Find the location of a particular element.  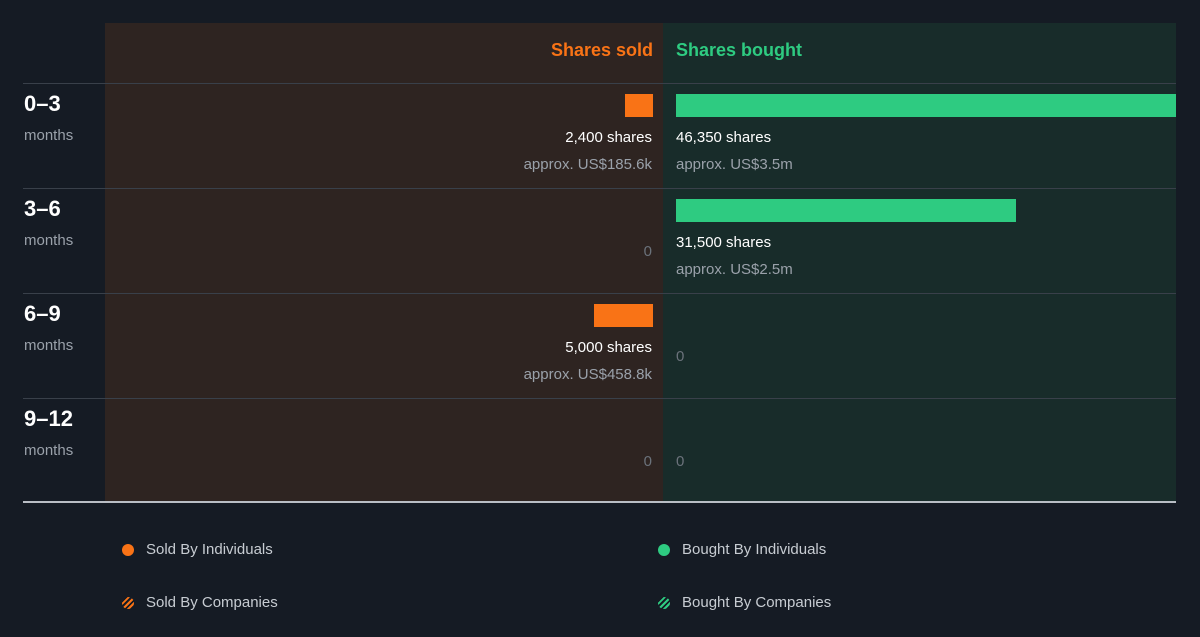

shares-bought-header: Shares bought is located at coordinates (739, 50).